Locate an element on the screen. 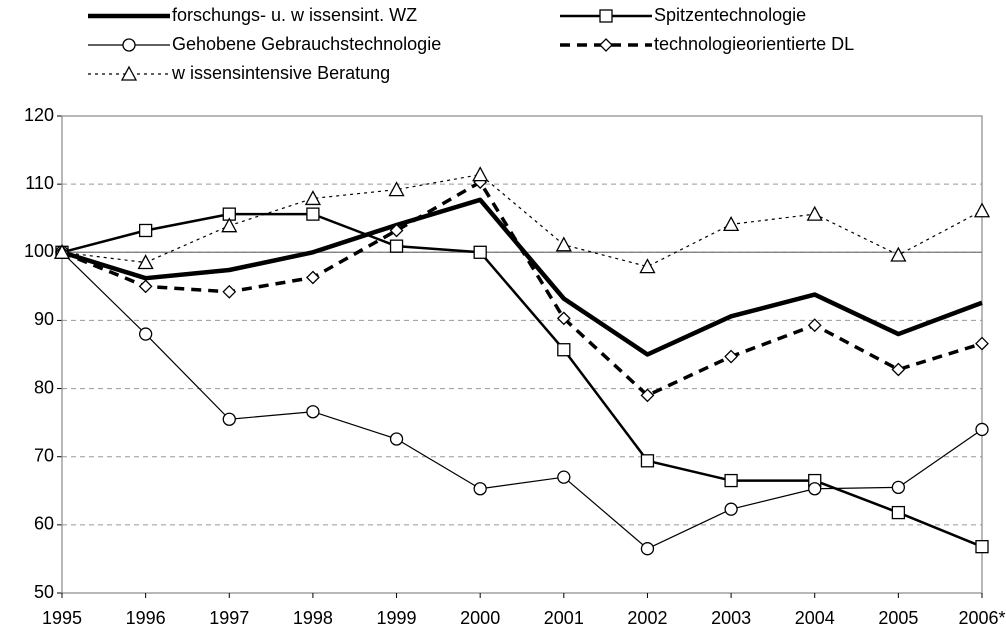 This screenshot has height=635, width=1006. y-tick-label: 120 is located at coordinates (39, 115).